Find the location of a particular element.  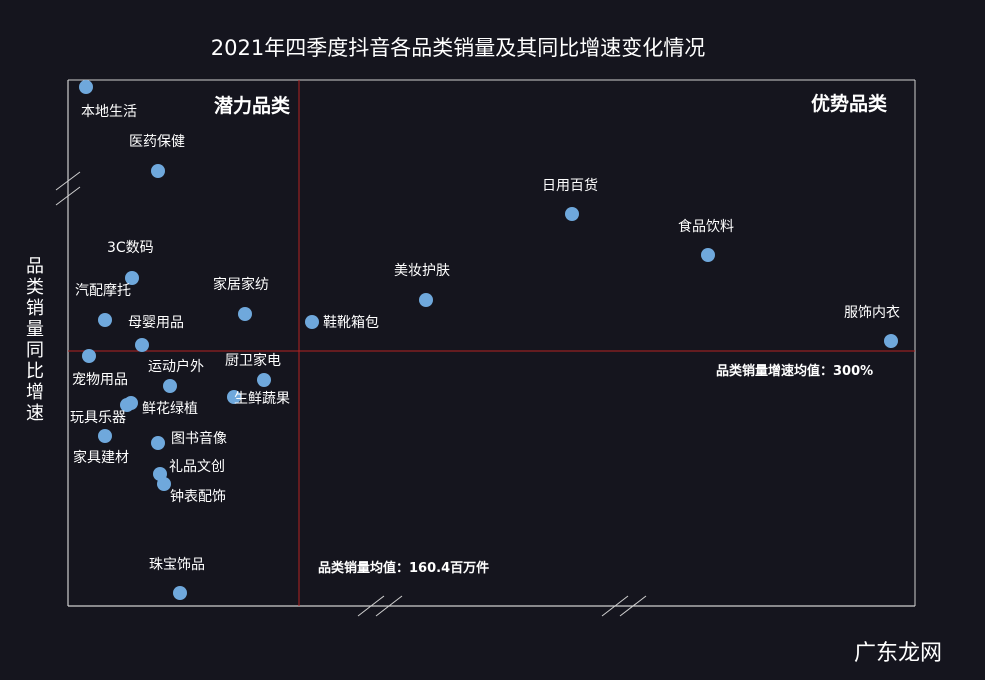

y-axis-label-char: 同 is located at coordinates (35, 350).